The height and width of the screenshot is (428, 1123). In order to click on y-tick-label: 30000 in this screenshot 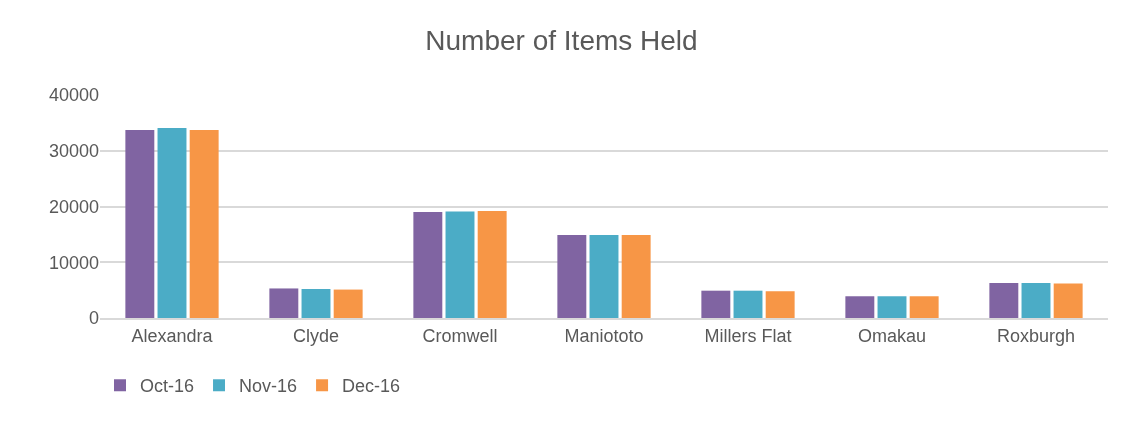, I will do `click(73, 151)`.